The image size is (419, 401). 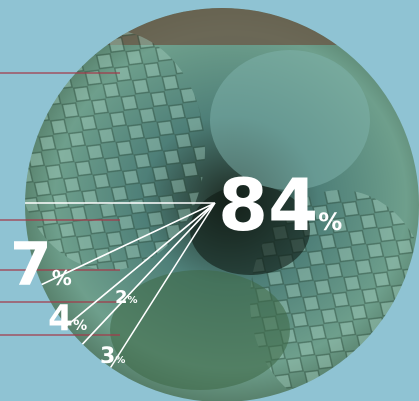 I want to click on value-number: 7, so click(x=31, y=265).